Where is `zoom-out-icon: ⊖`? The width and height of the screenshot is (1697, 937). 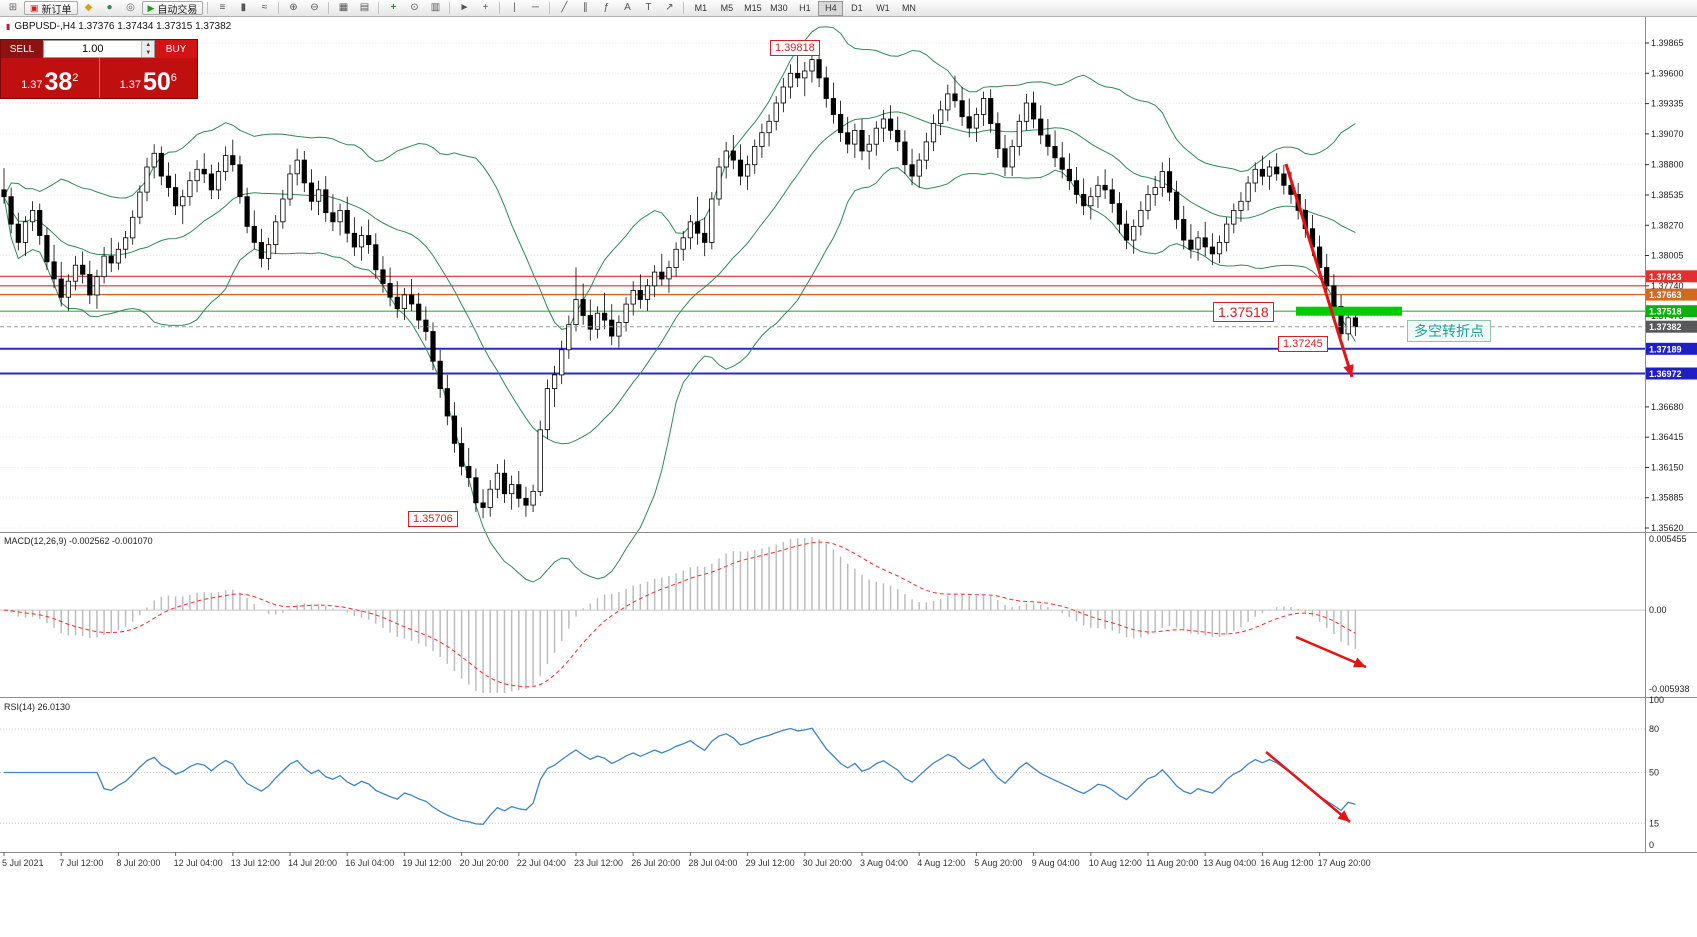 zoom-out-icon: ⊖ is located at coordinates (314, 7).